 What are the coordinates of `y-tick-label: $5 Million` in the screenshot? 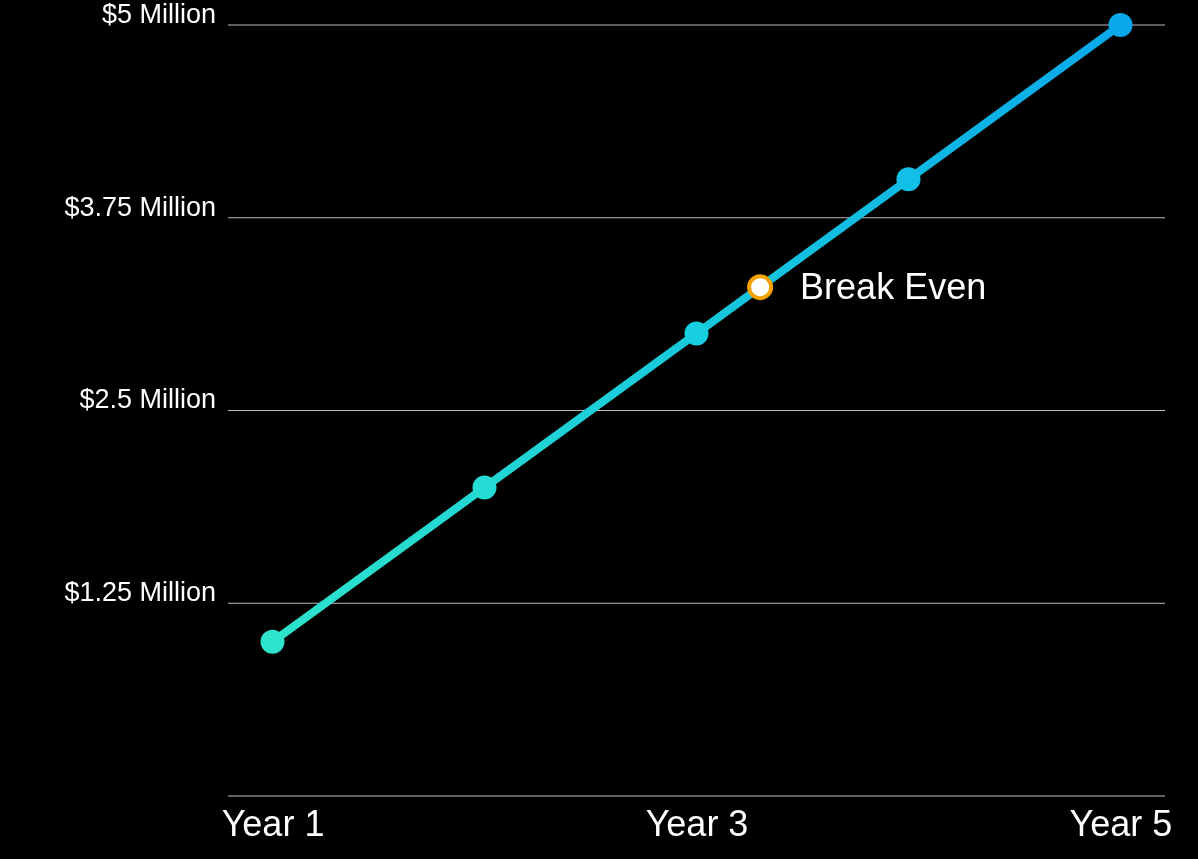 It's located at (158, 14).